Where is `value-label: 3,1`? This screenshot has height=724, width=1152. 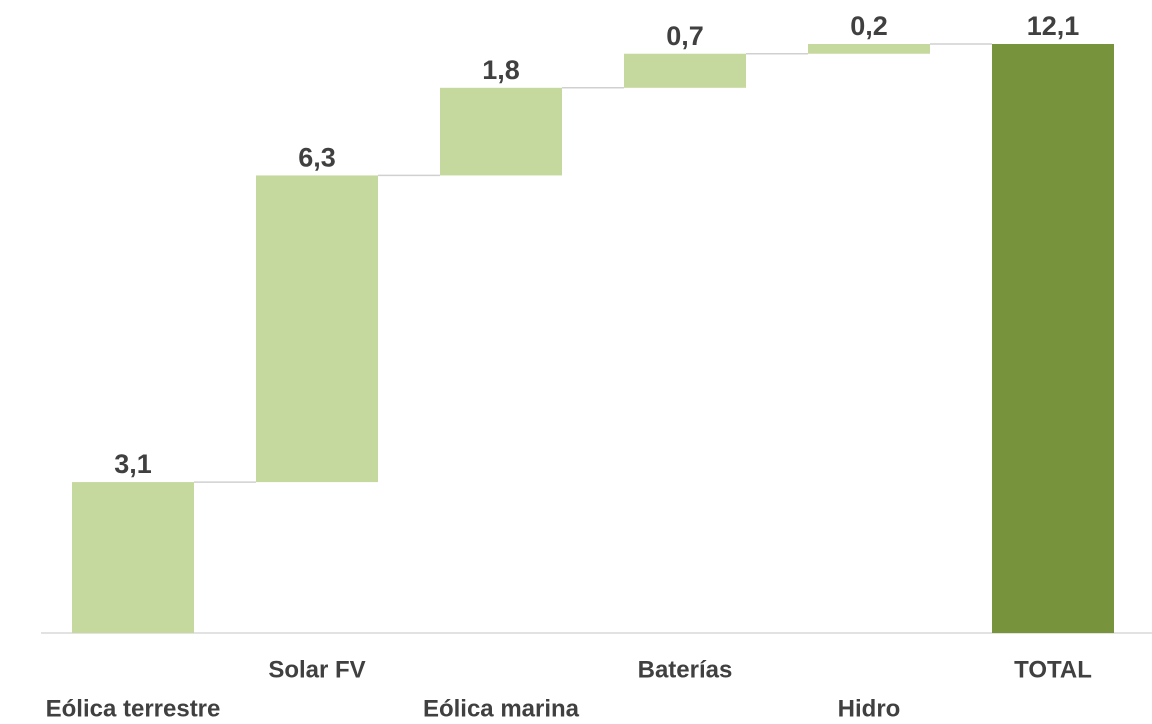
value-label: 3,1 is located at coordinates (133, 464).